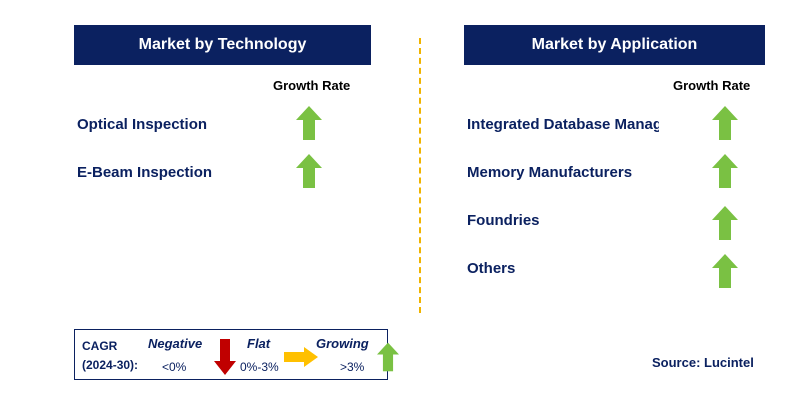 The height and width of the screenshot is (403, 793). I want to click on legend-flat-range: 0%-3%, so click(259, 367).